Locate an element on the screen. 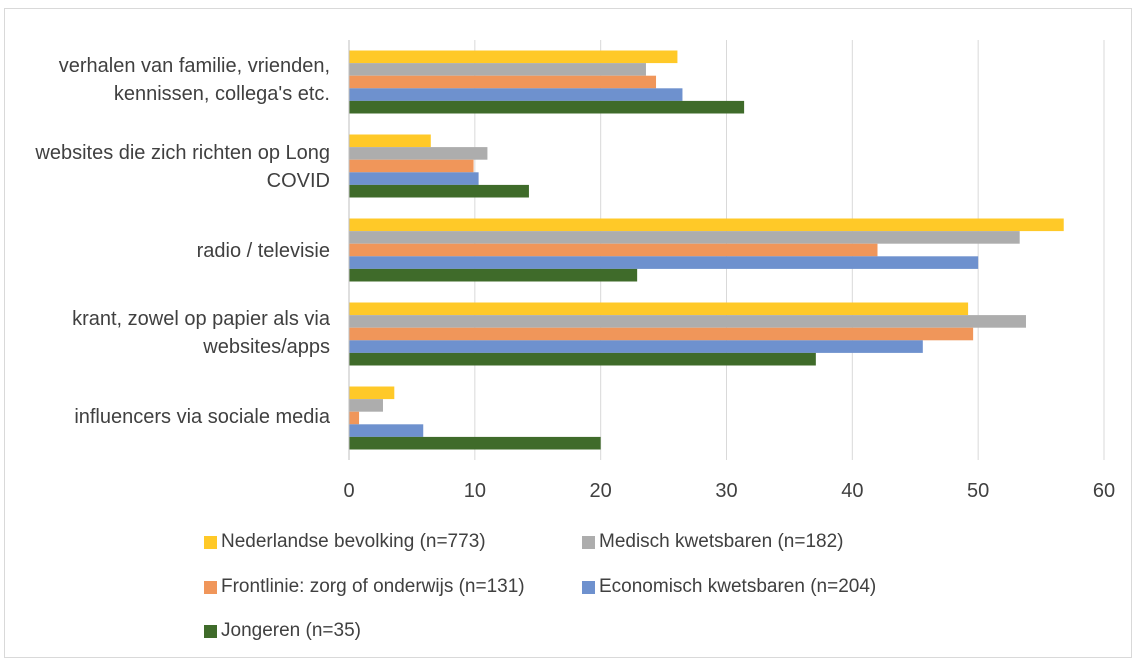  tick-label-2: 20 is located at coordinates (601, 491).